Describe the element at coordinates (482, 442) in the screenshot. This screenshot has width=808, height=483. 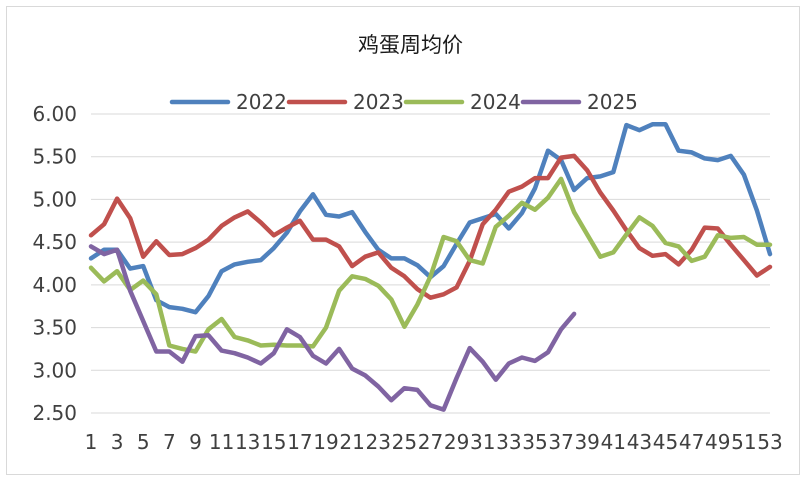
I see `x-tick-label: 31` at that location.